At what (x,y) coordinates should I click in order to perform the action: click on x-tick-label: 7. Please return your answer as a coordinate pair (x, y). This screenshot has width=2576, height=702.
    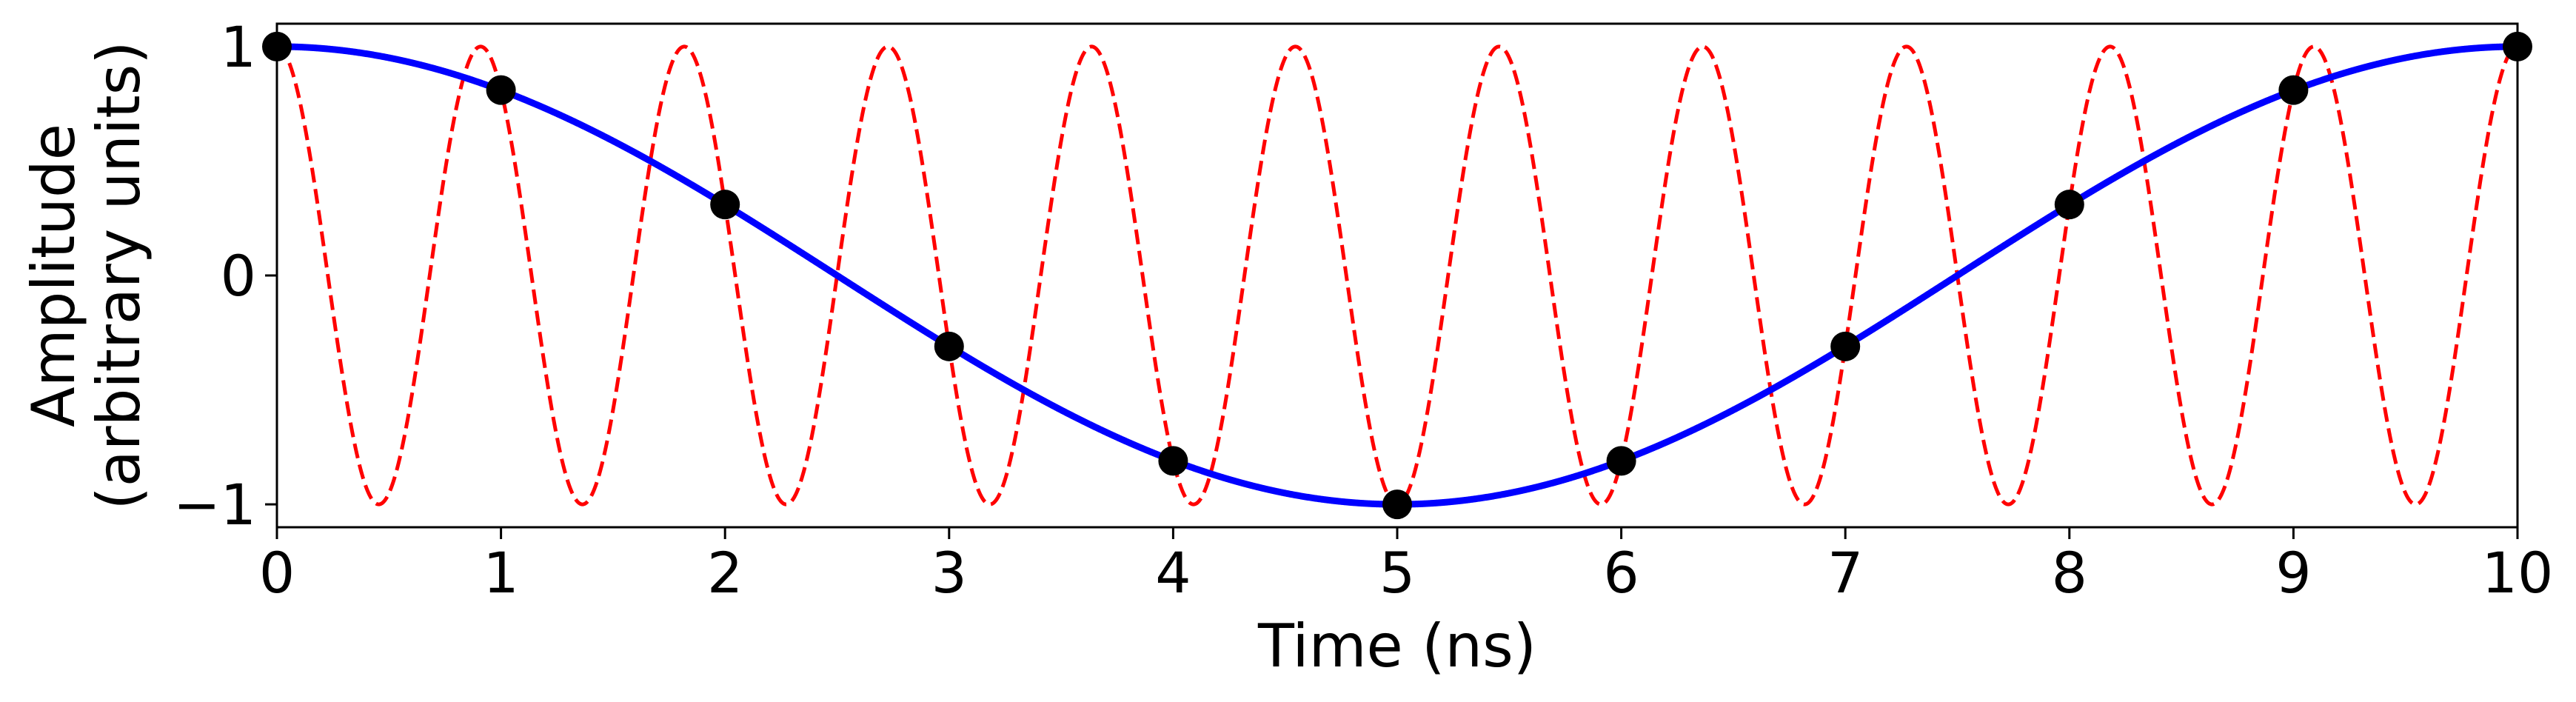
    Looking at the image, I should click on (1845, 573).